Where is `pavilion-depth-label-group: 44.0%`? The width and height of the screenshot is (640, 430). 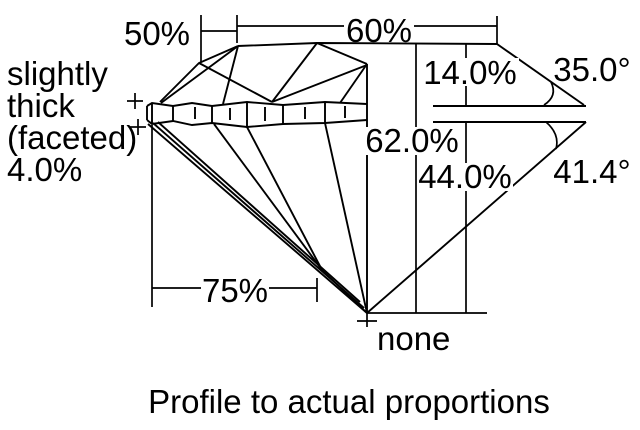 pavilion-depth-label-group: 44.0% is located at coordinates (465, 176).